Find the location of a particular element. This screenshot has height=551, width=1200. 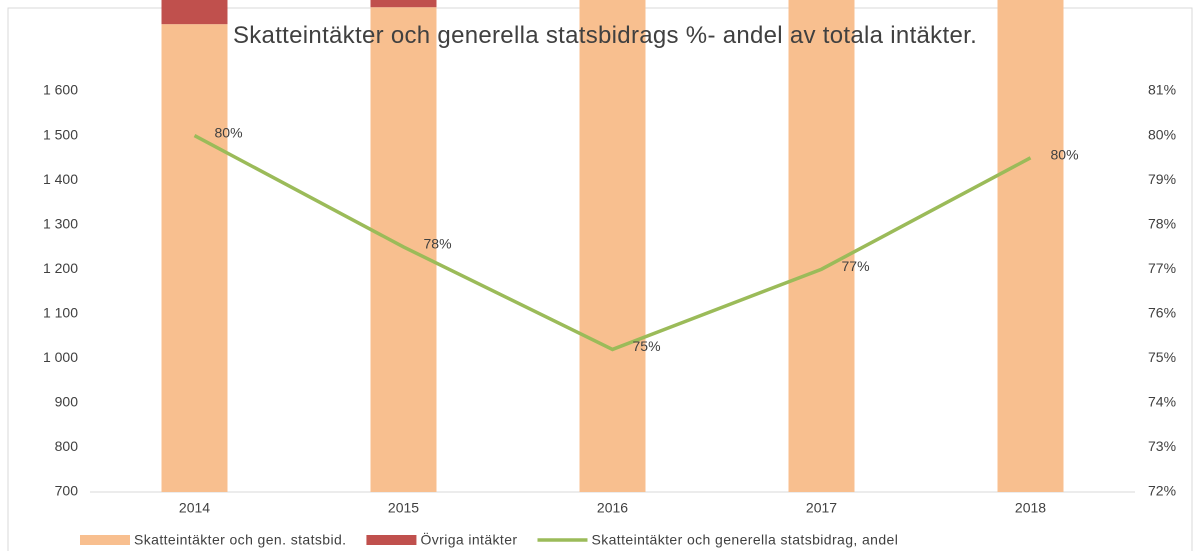

legend-label: Skatteintäkter och gen. statsbid. is located at coordinates (240, 540).